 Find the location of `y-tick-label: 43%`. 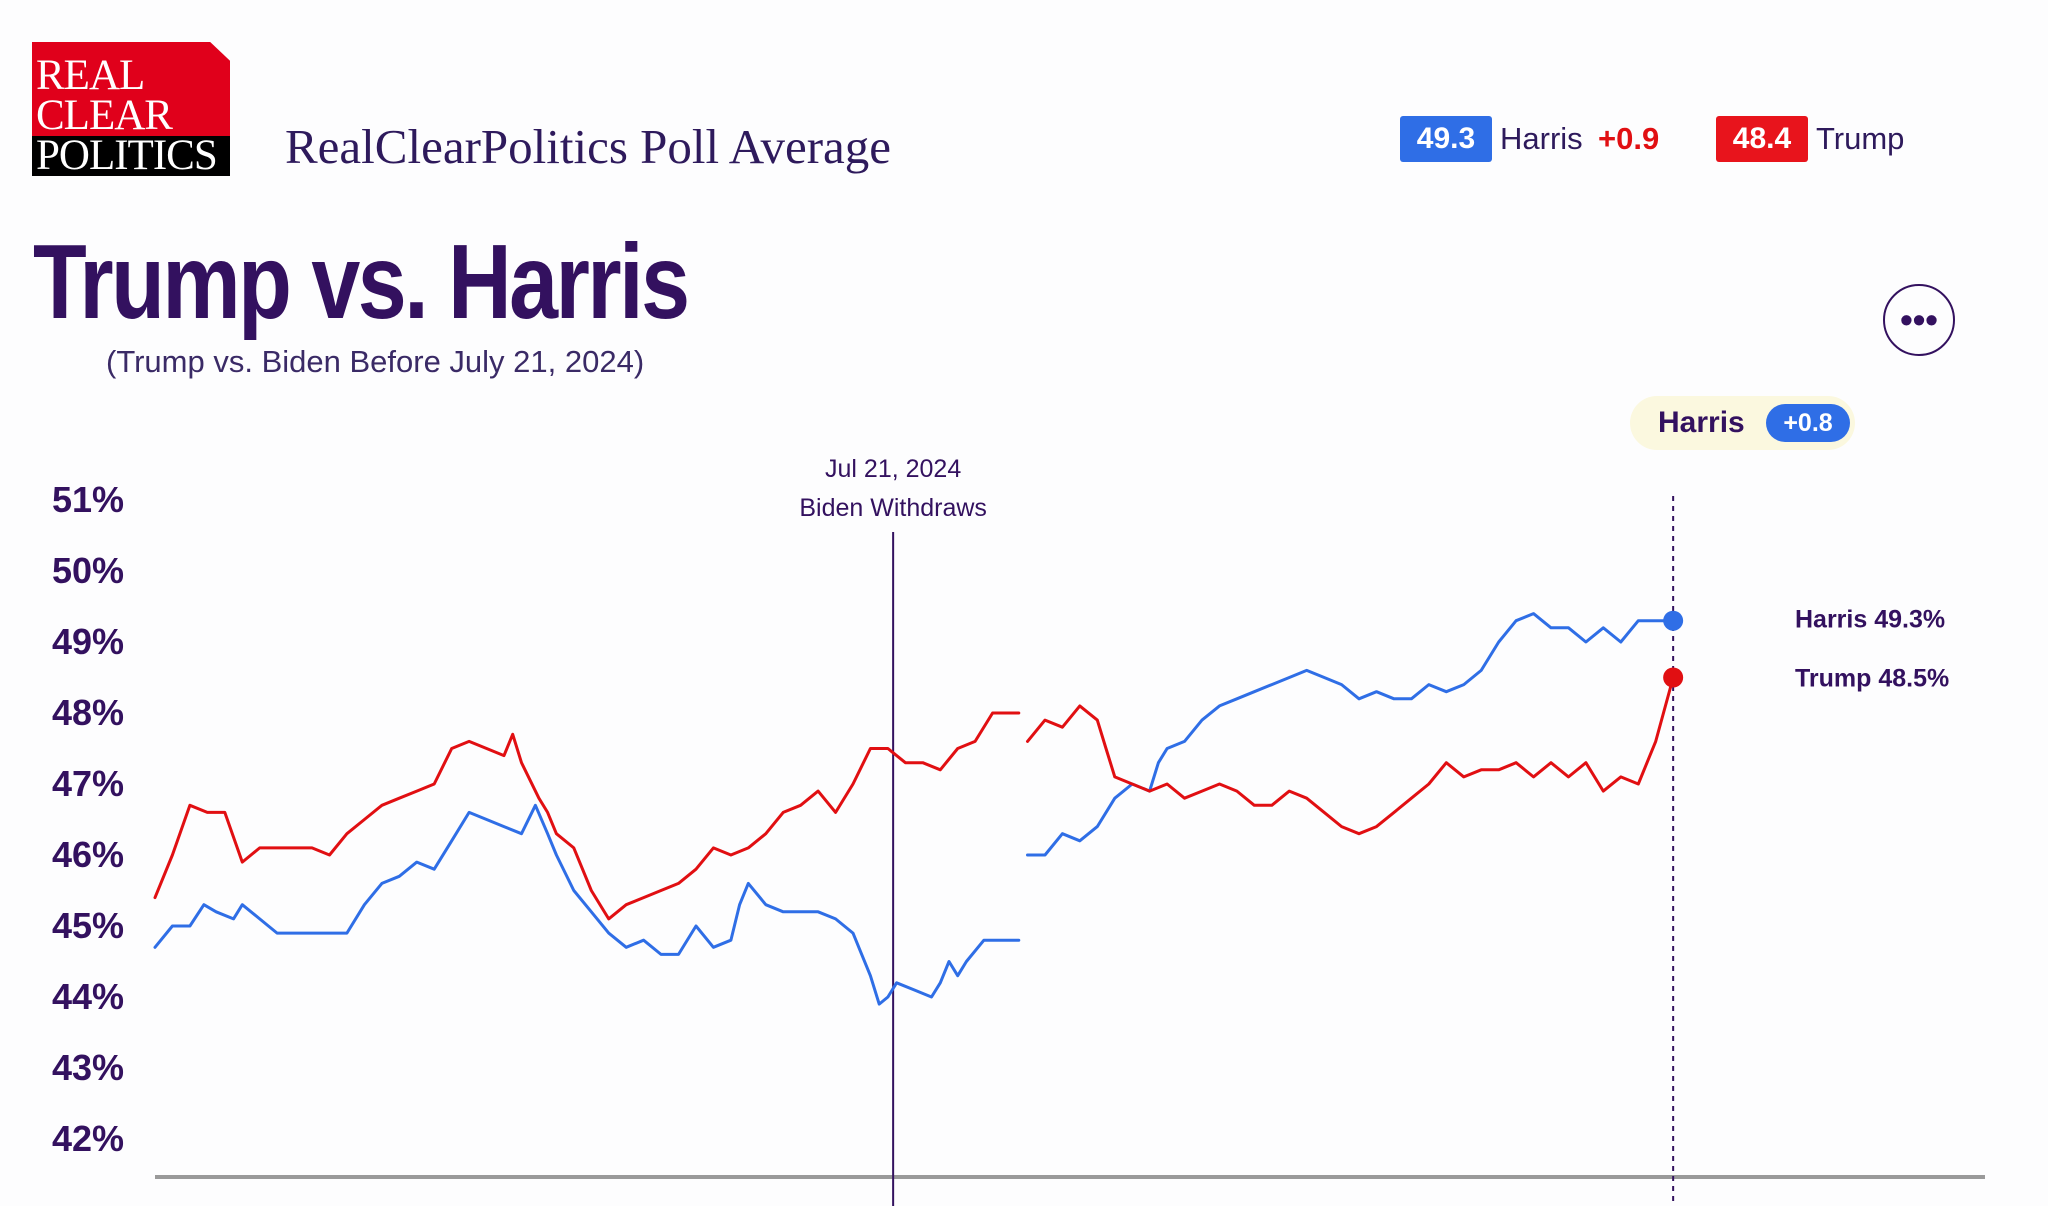

y-tick-label: 43% is located at coordinates (88, 1067).